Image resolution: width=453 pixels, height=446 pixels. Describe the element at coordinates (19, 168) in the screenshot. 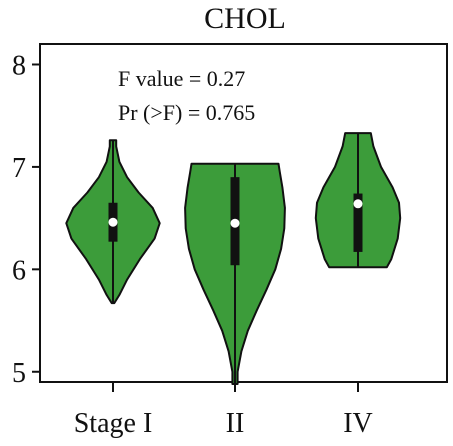

I see `y-tick-label: 7` at that location.